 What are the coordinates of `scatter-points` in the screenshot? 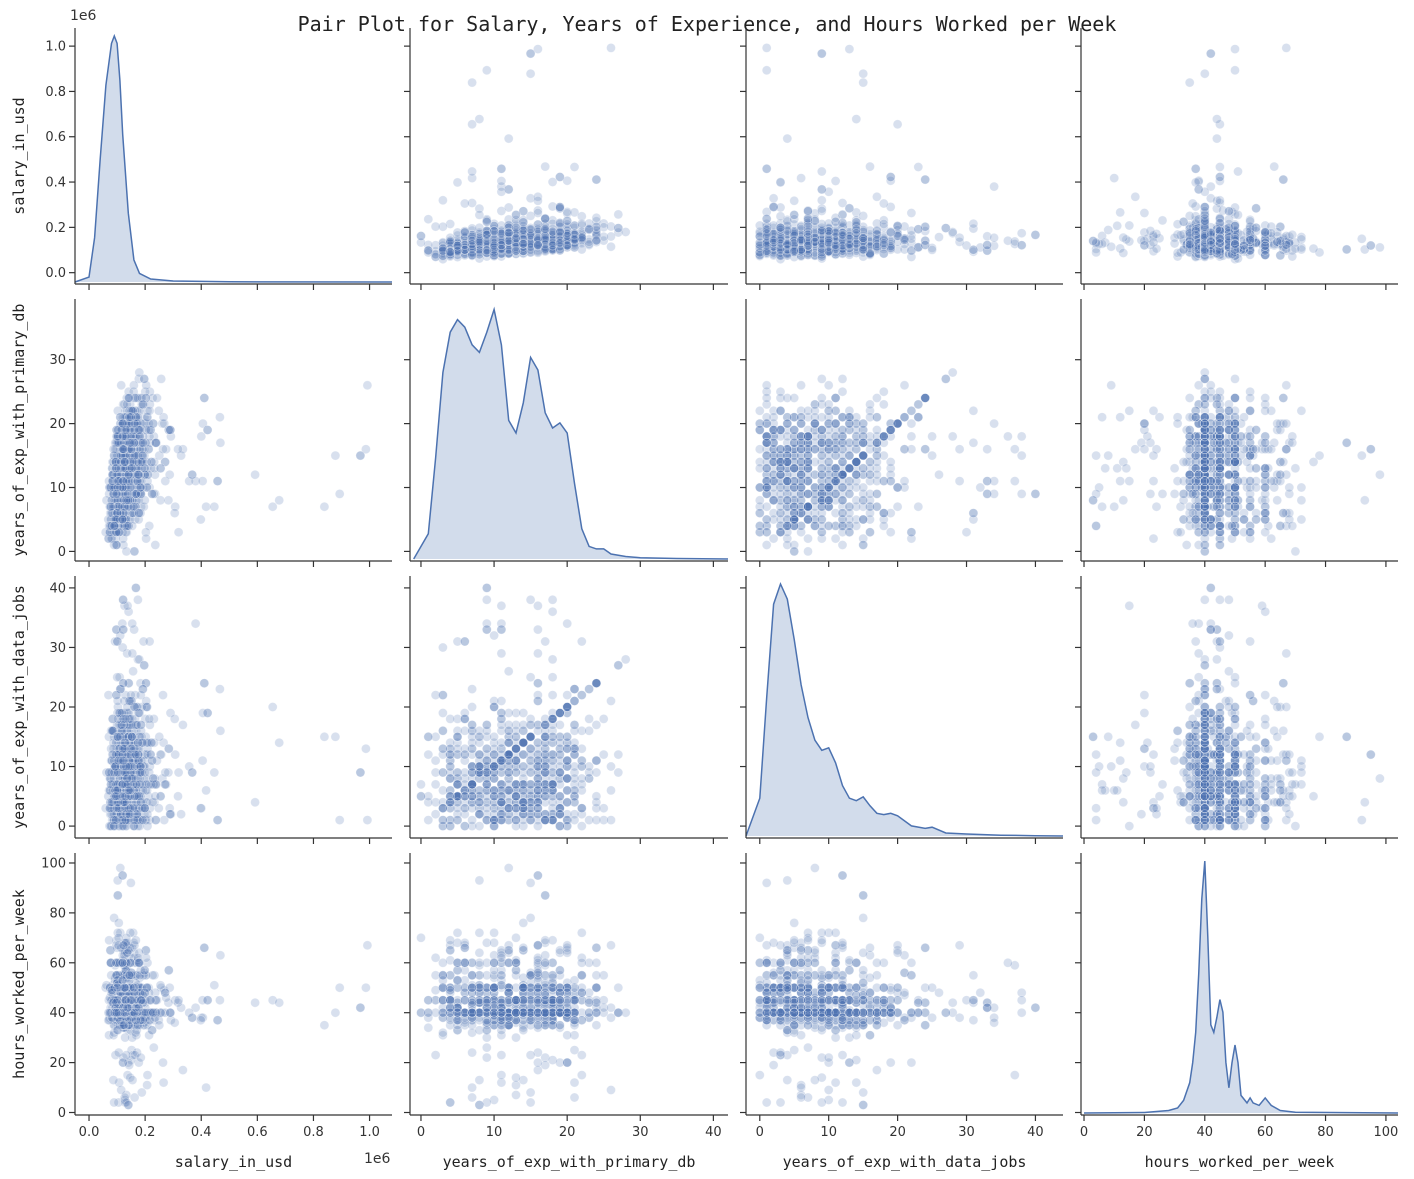 It's located at (897, 154).